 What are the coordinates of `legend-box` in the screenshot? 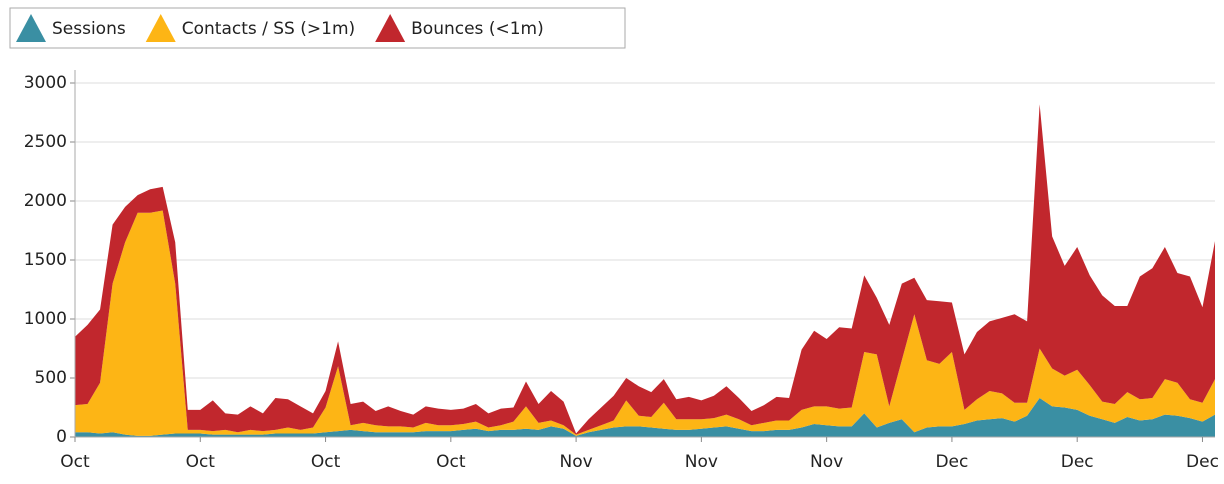 It's located at (317, 28).